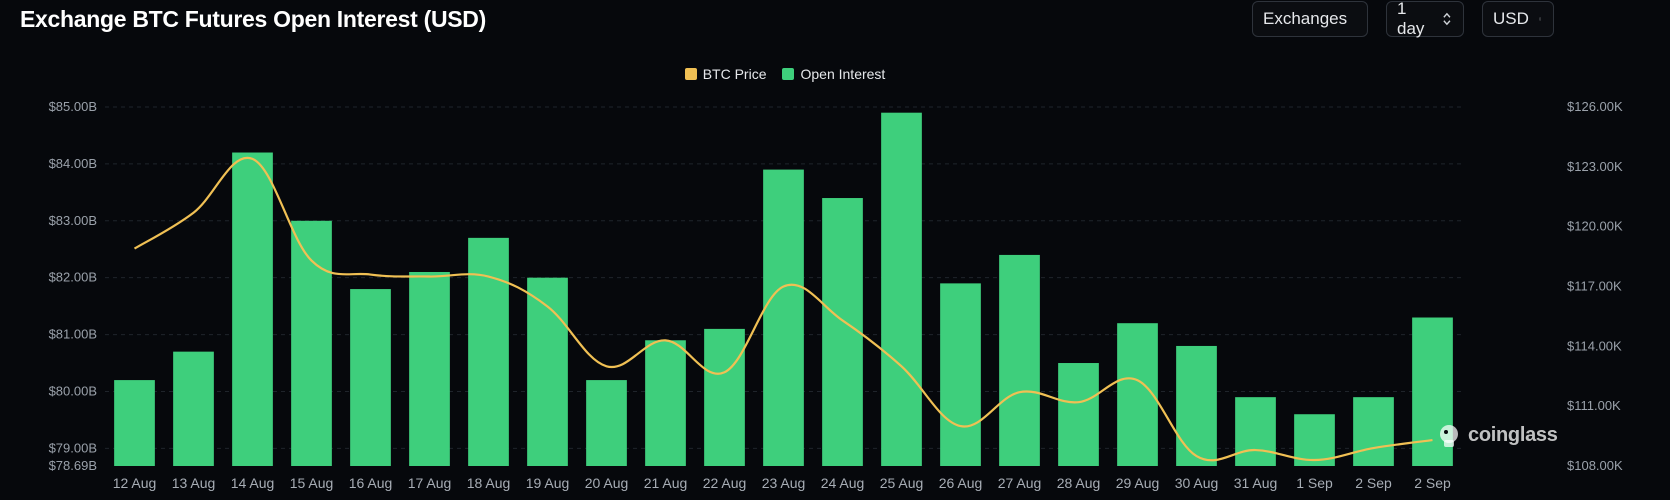  What do you see at coordinates (135, 483) in the screenshot?
I see `x-tick-label: 12 Aug` at bounding box center [135, 483].